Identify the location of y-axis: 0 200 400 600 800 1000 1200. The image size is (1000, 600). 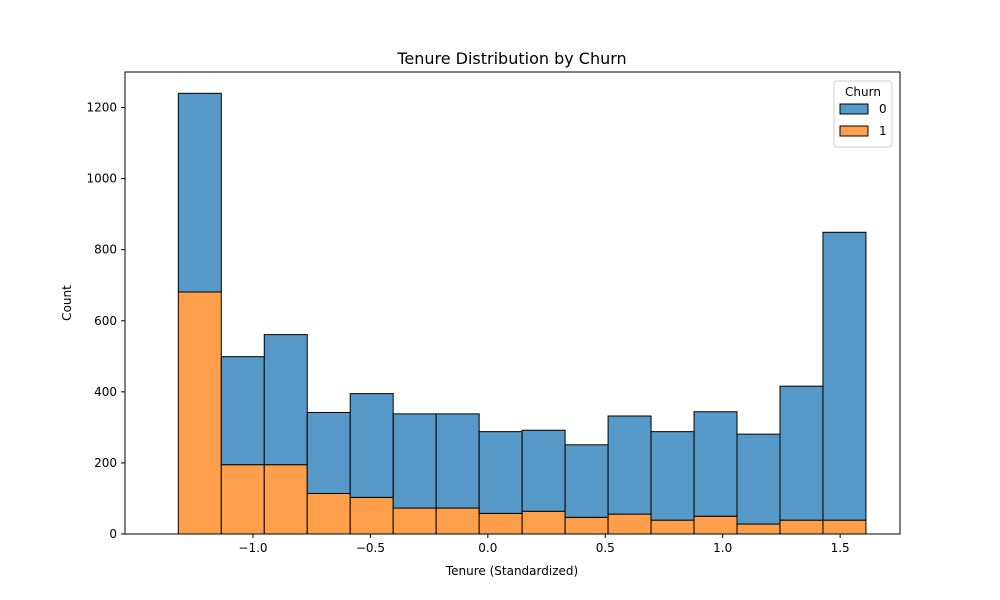
(105, 321).